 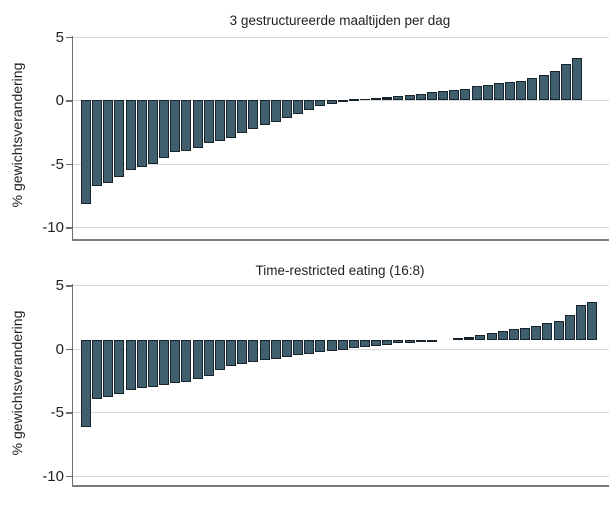 What do you see at coordinates (340, 20) in the screenshot?
I see `chart-title: 3 gestructureerde maaltijden per dag` at bounding box center [340, 20].